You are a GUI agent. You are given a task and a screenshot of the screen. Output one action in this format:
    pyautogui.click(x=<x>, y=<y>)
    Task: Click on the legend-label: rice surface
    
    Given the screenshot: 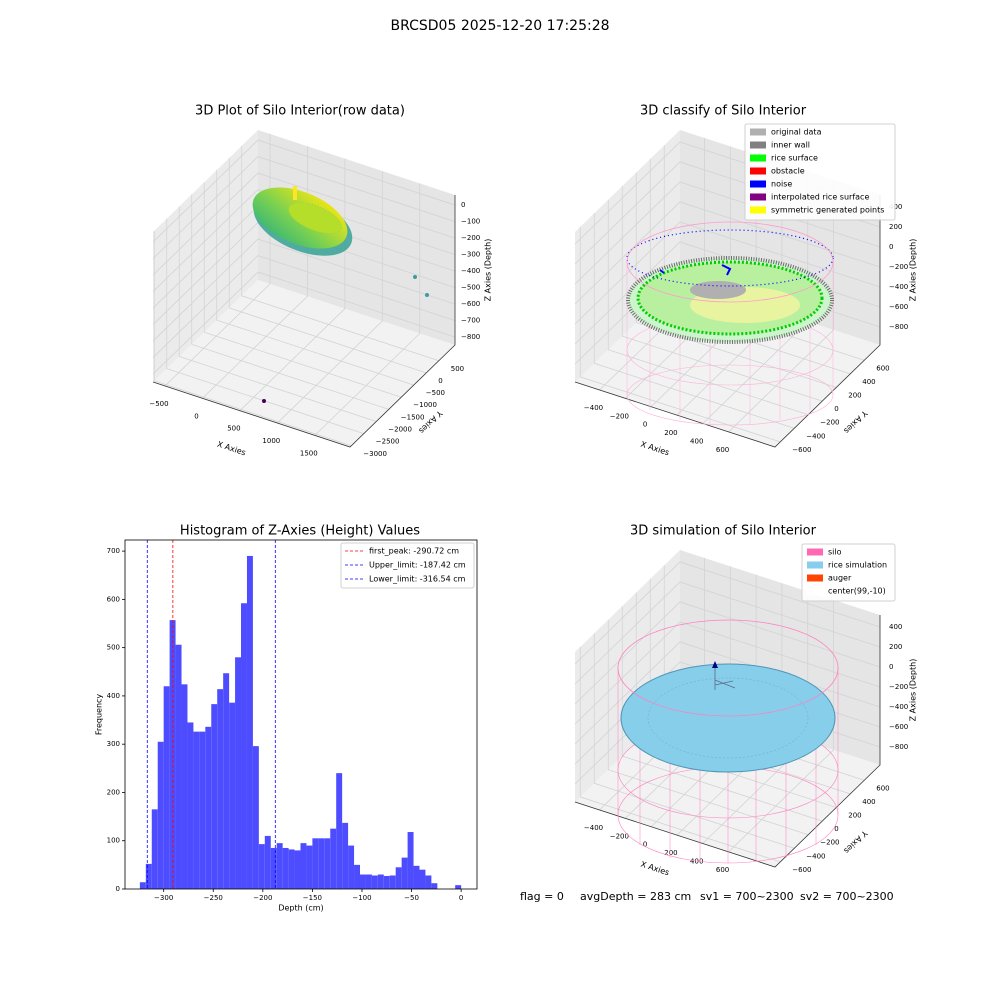 What is the action you would take?
    pyautogui.click(x=794, y=158)
    